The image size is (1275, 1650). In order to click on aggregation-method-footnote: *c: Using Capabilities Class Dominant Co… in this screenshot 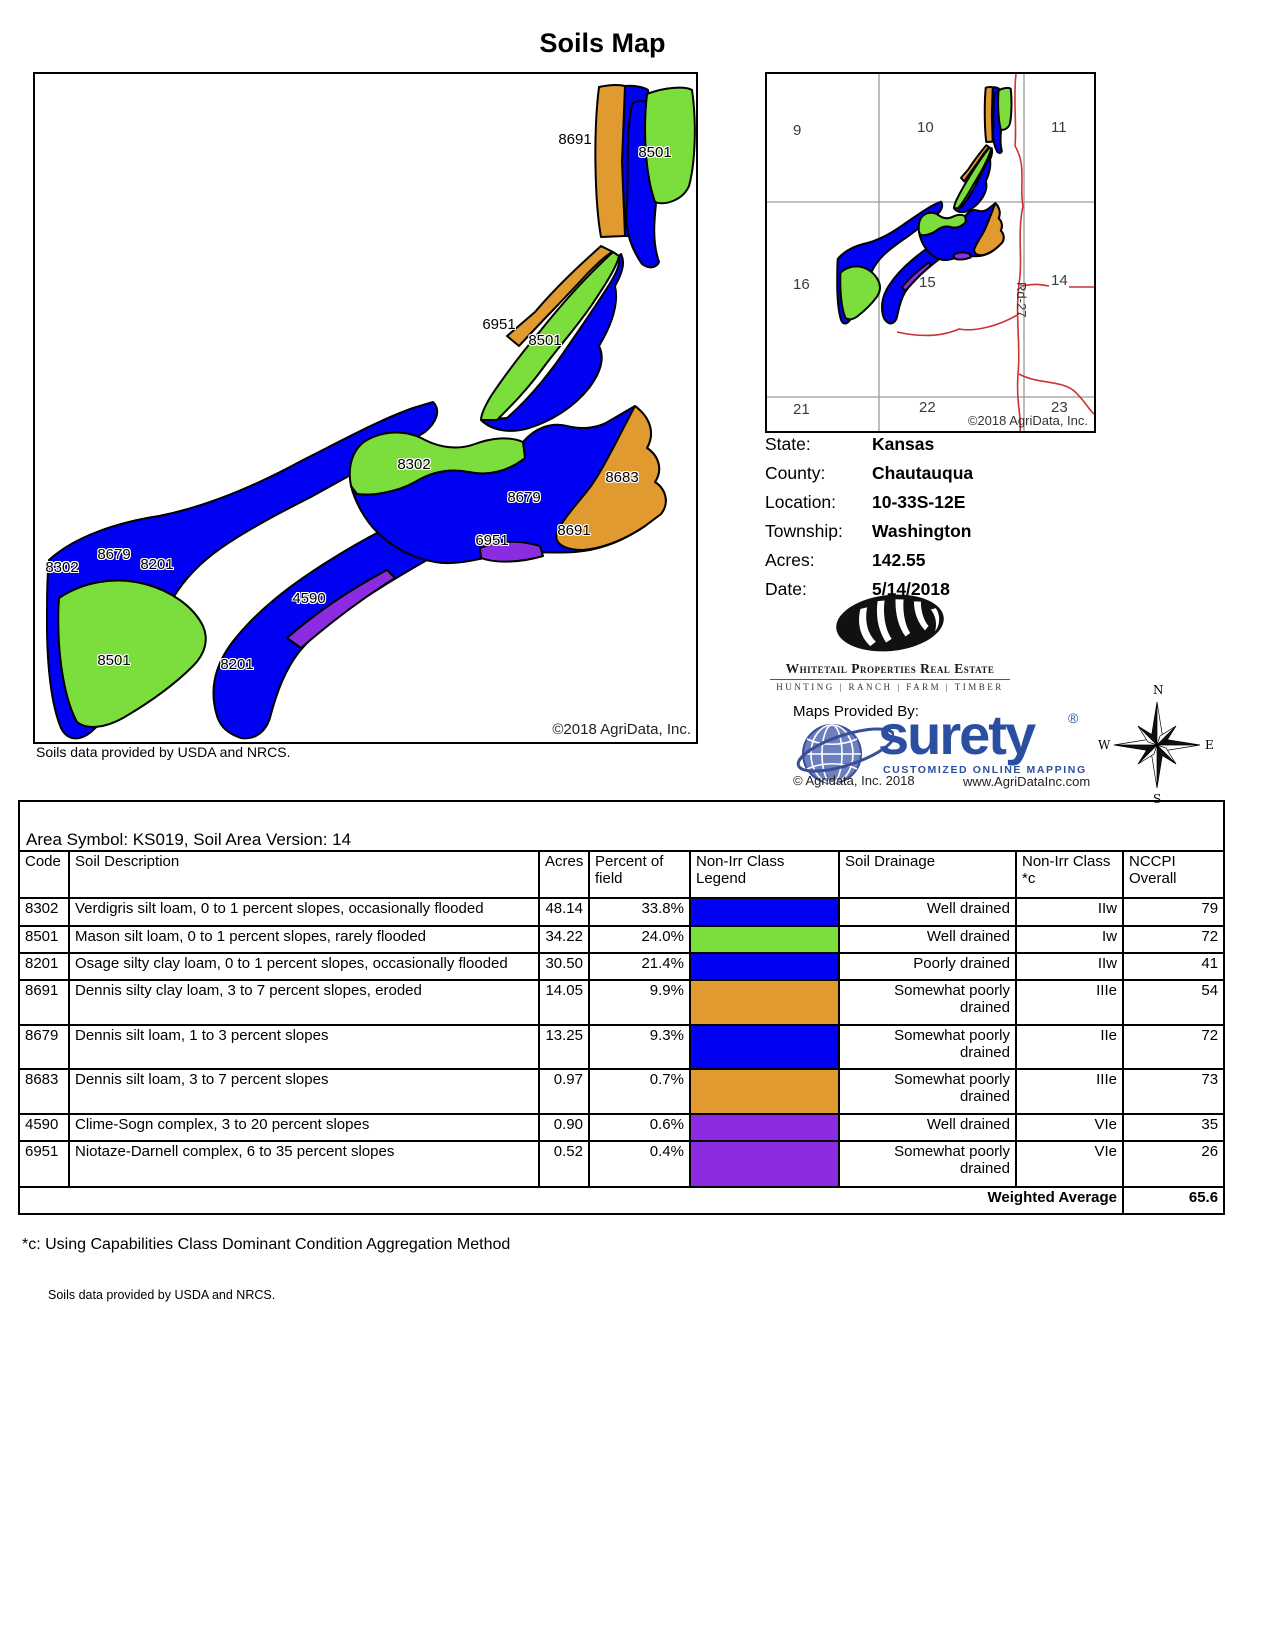, I will do `click(266, 1244)`.